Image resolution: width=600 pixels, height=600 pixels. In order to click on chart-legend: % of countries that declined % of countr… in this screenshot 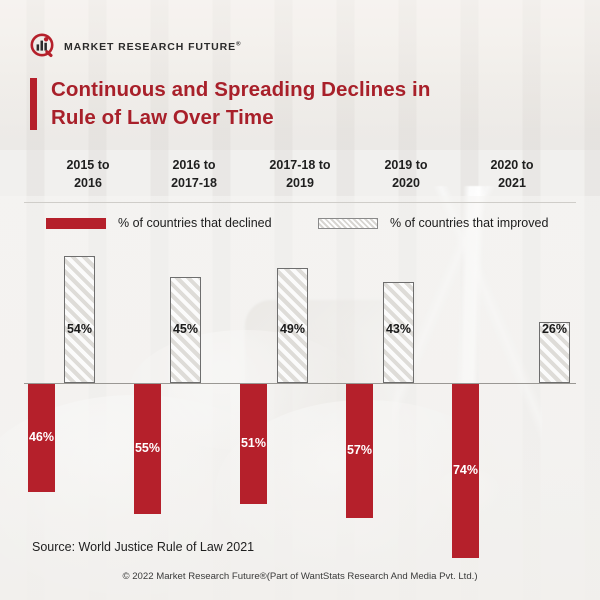, I will do `click(300, 226)`.